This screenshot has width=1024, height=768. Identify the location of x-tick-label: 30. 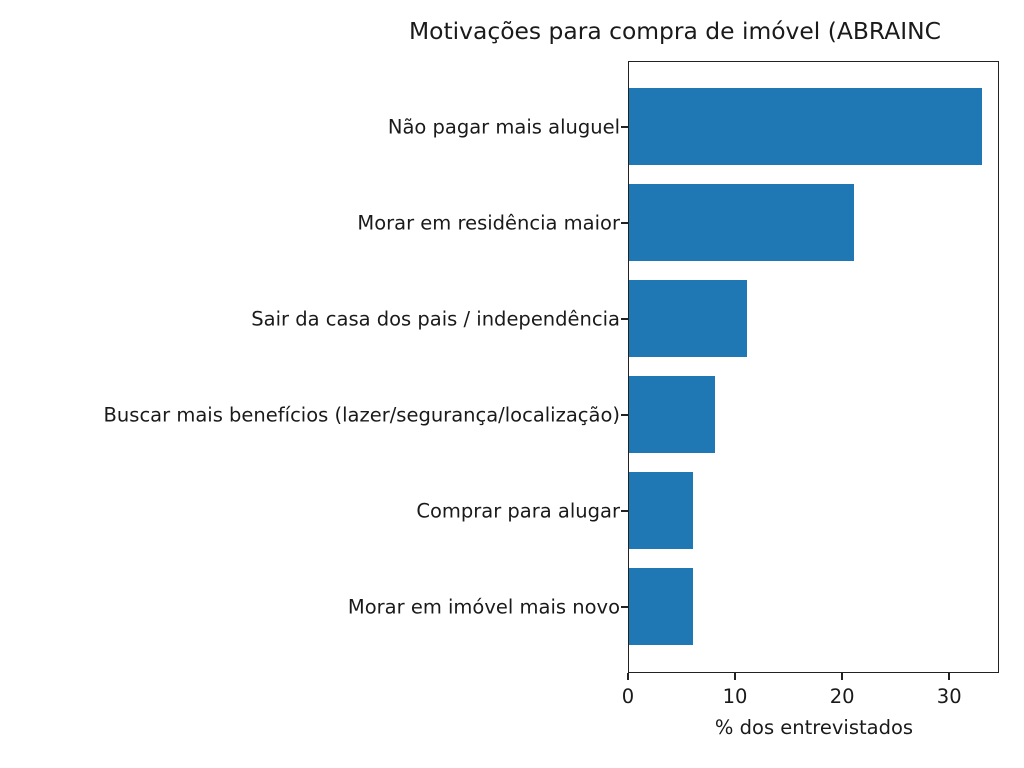
(949, 696).